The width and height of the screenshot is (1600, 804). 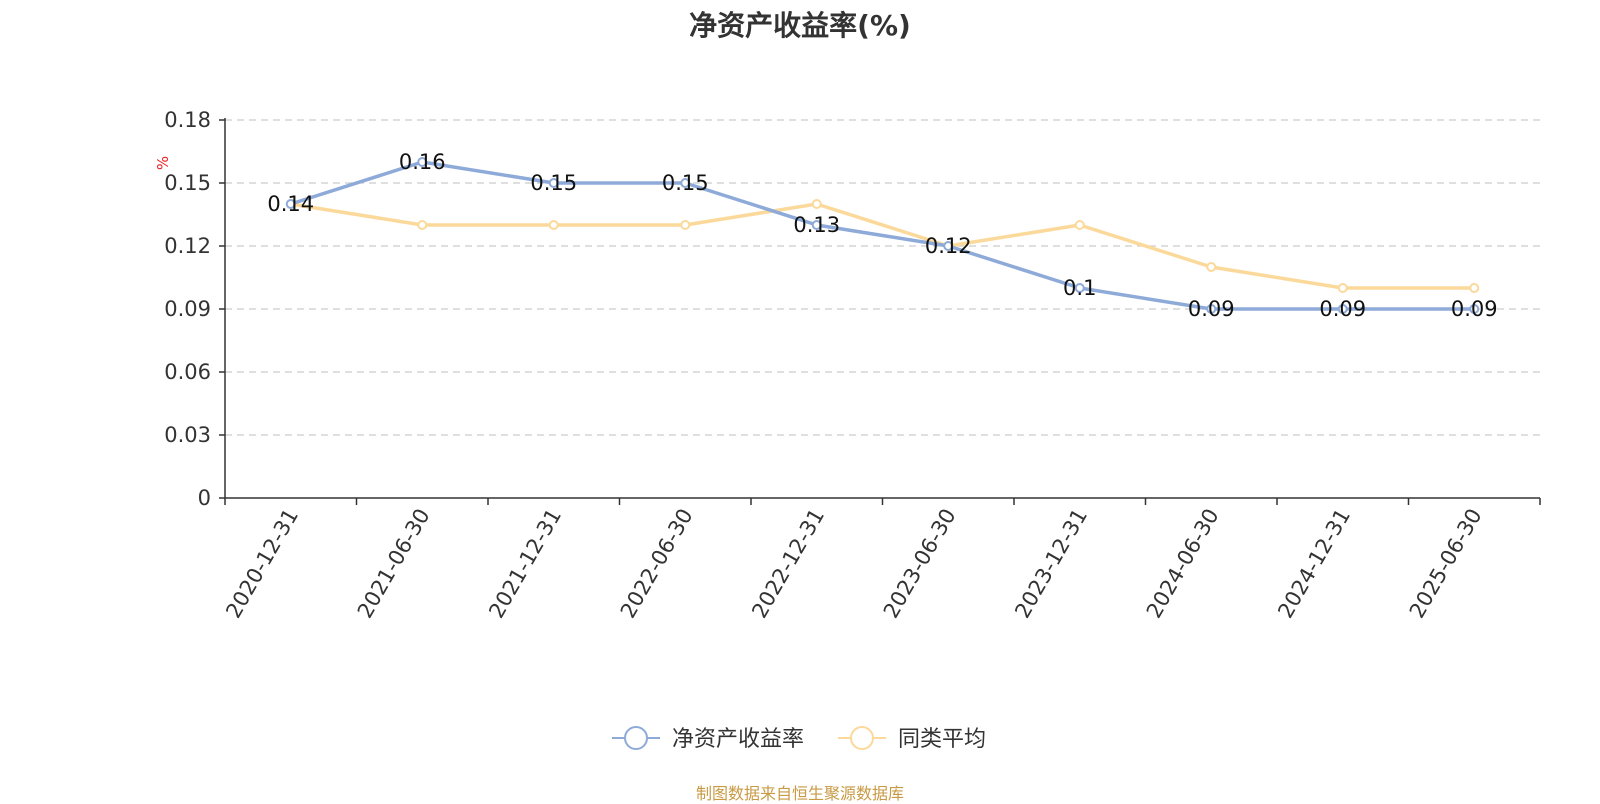 I want to click on x-tick-label: 2024-06-30, so click(x=1183, y=564).